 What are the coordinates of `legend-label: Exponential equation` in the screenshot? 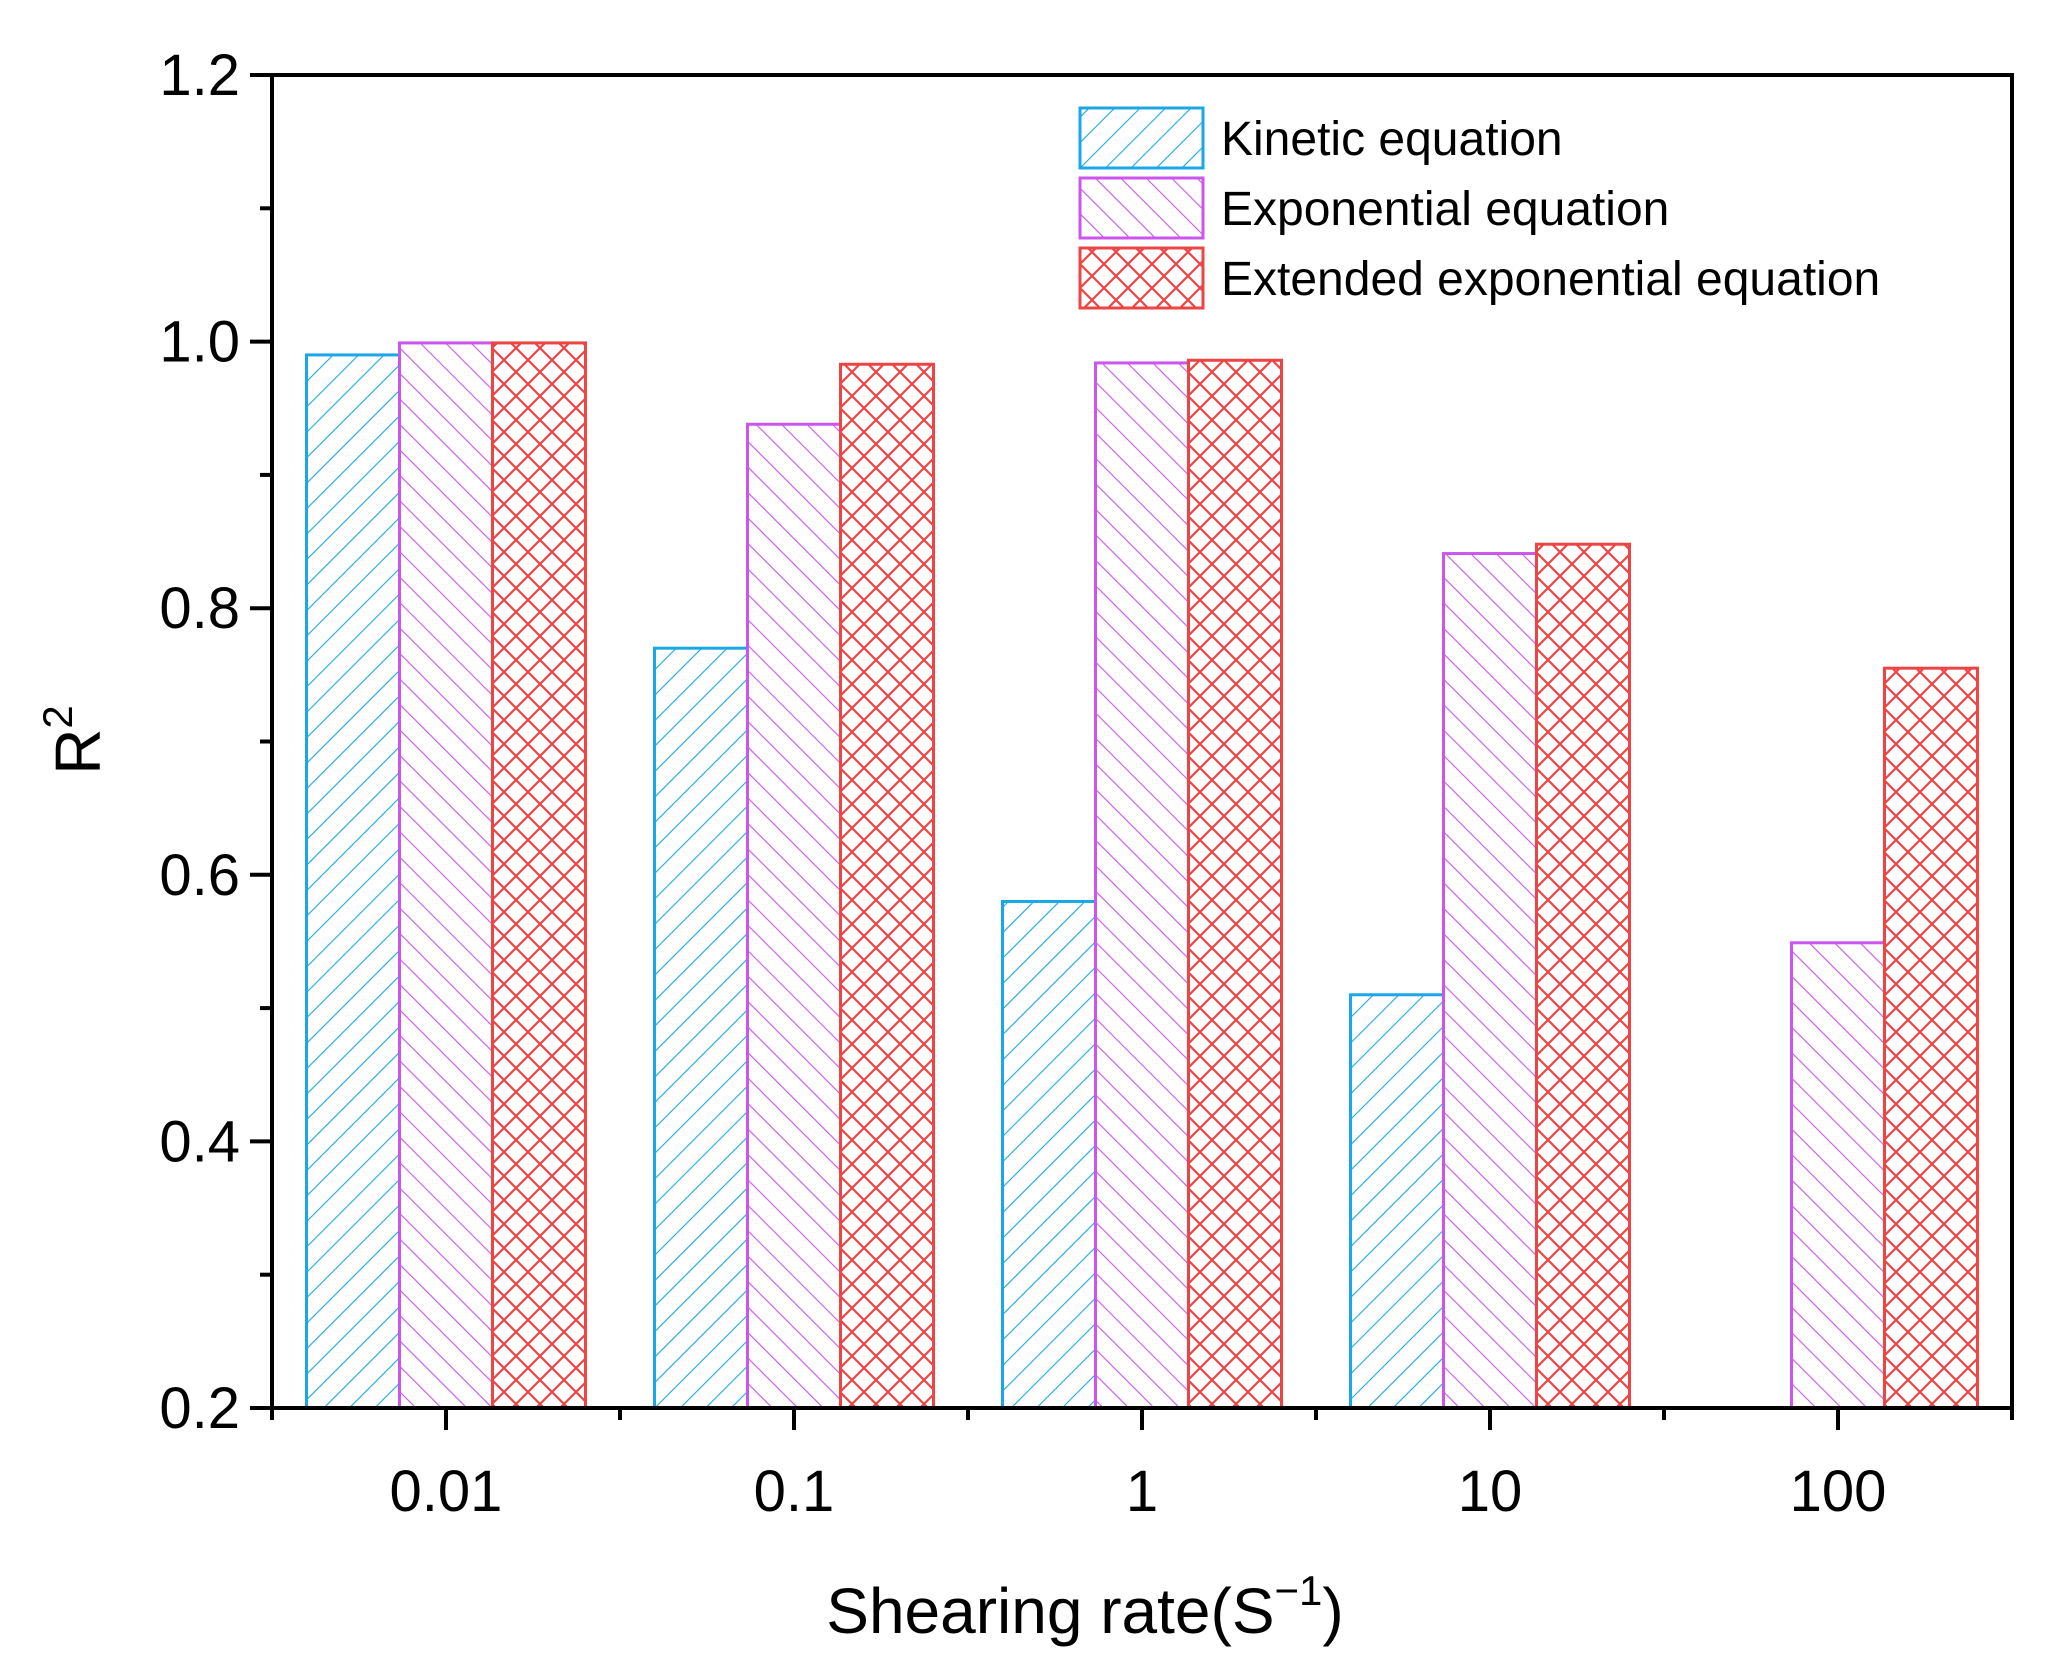 It's located at (1445, 209).